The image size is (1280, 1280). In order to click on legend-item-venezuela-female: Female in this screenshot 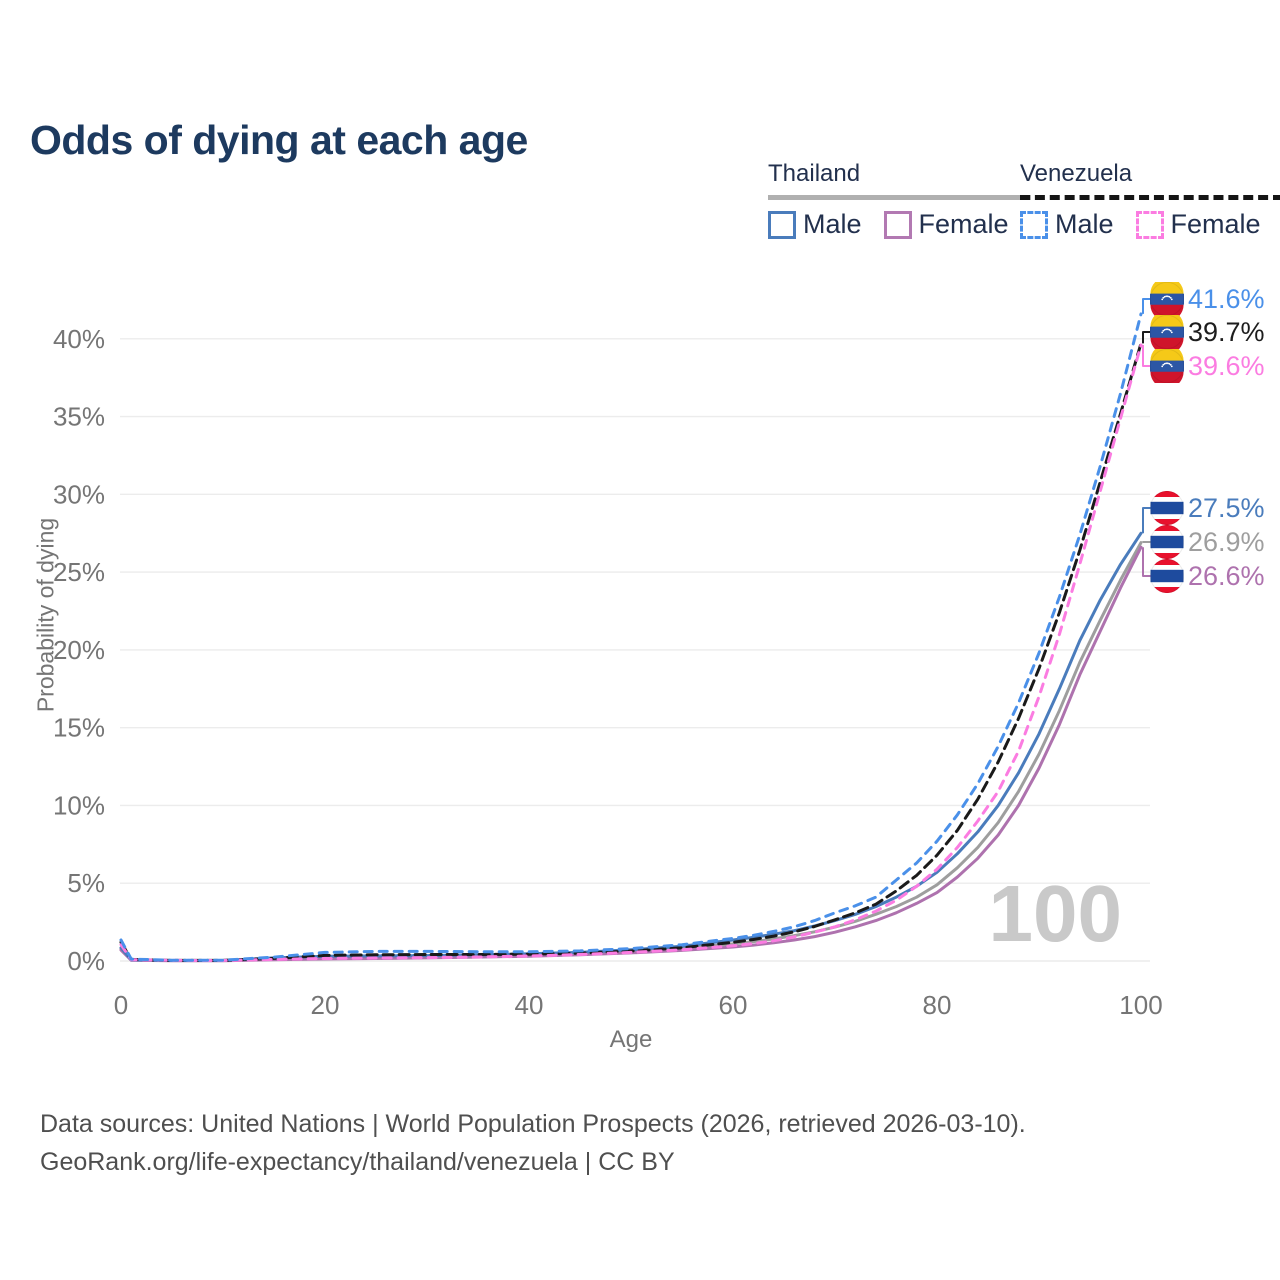, I will do `click(1198, 224)`.